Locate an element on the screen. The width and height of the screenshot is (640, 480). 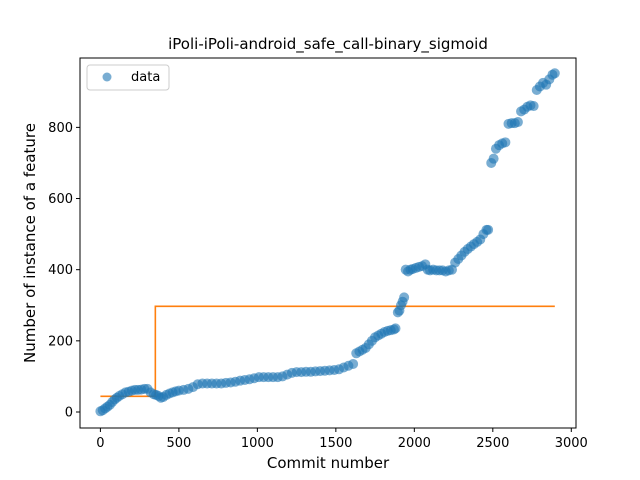
legend-box is located at coordinates (128, 77).